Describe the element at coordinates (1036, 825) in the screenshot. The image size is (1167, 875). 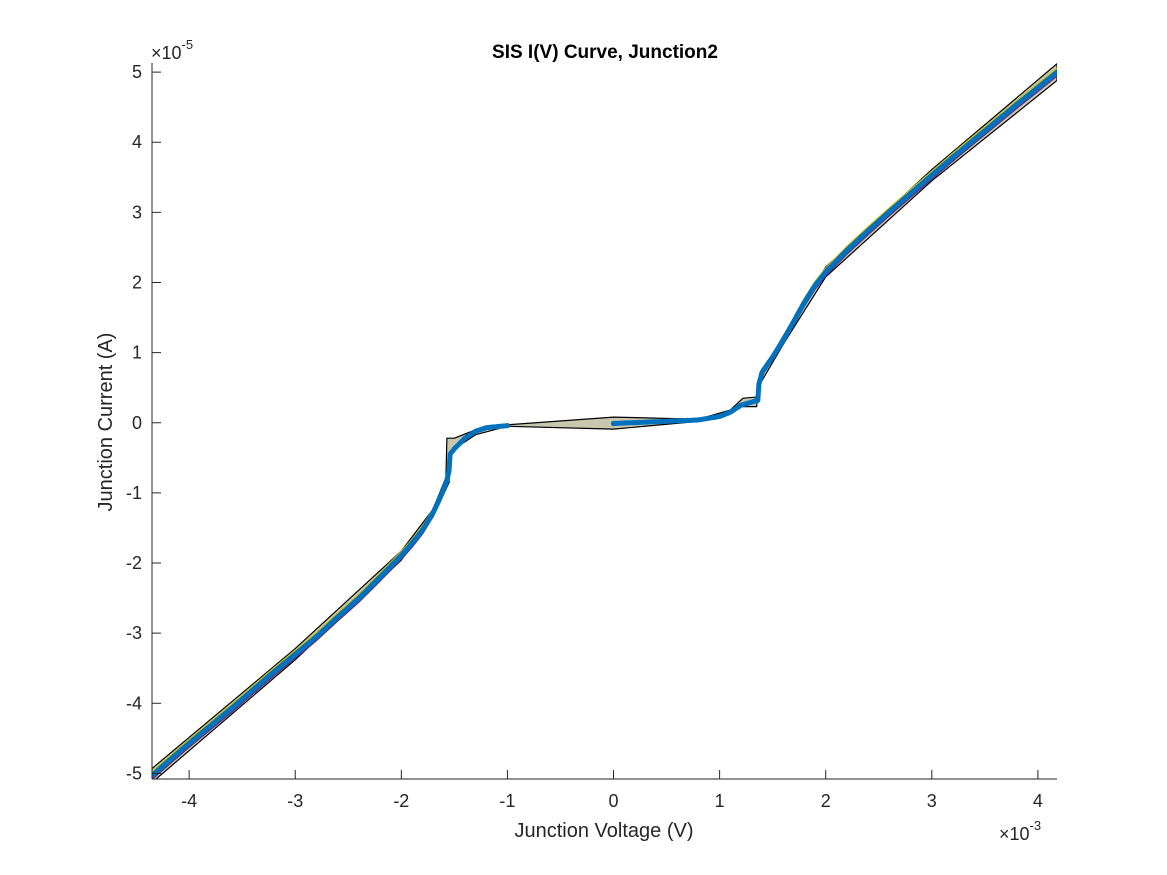
I see `x-exponent-power: -3` at that location.